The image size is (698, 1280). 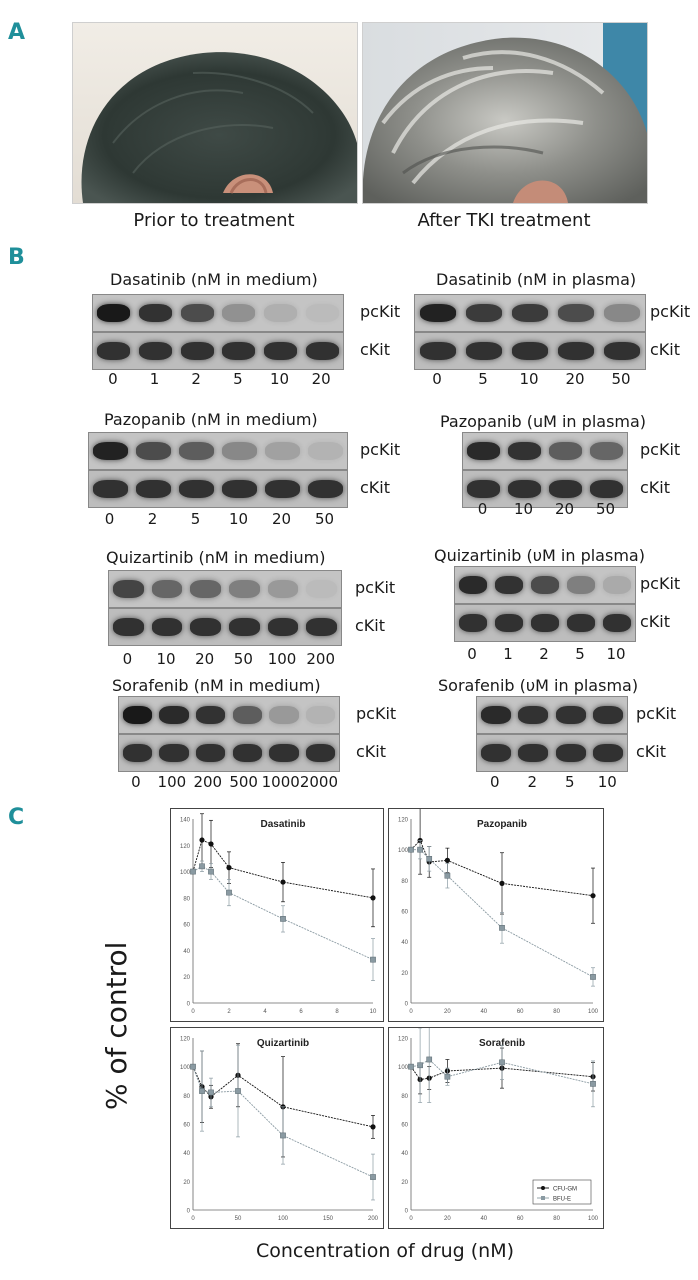 I want to click on y-tick-label: 20, so click(x=186, y=1183).